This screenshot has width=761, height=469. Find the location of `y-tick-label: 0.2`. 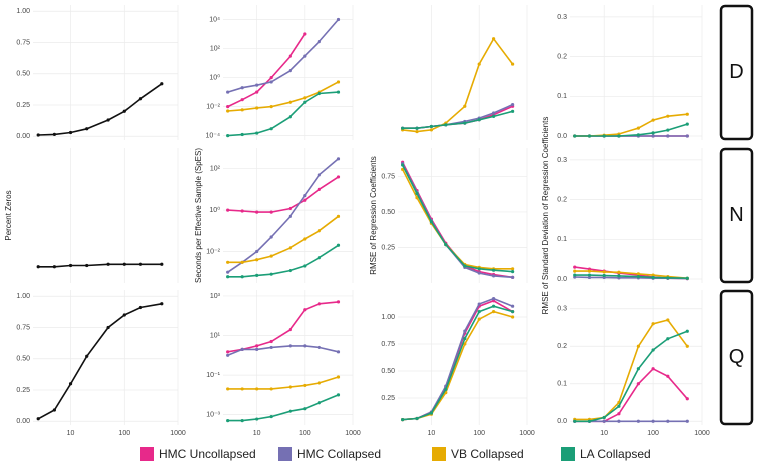

y-tick-label: 0.2 is located at coordinates (562, 56).